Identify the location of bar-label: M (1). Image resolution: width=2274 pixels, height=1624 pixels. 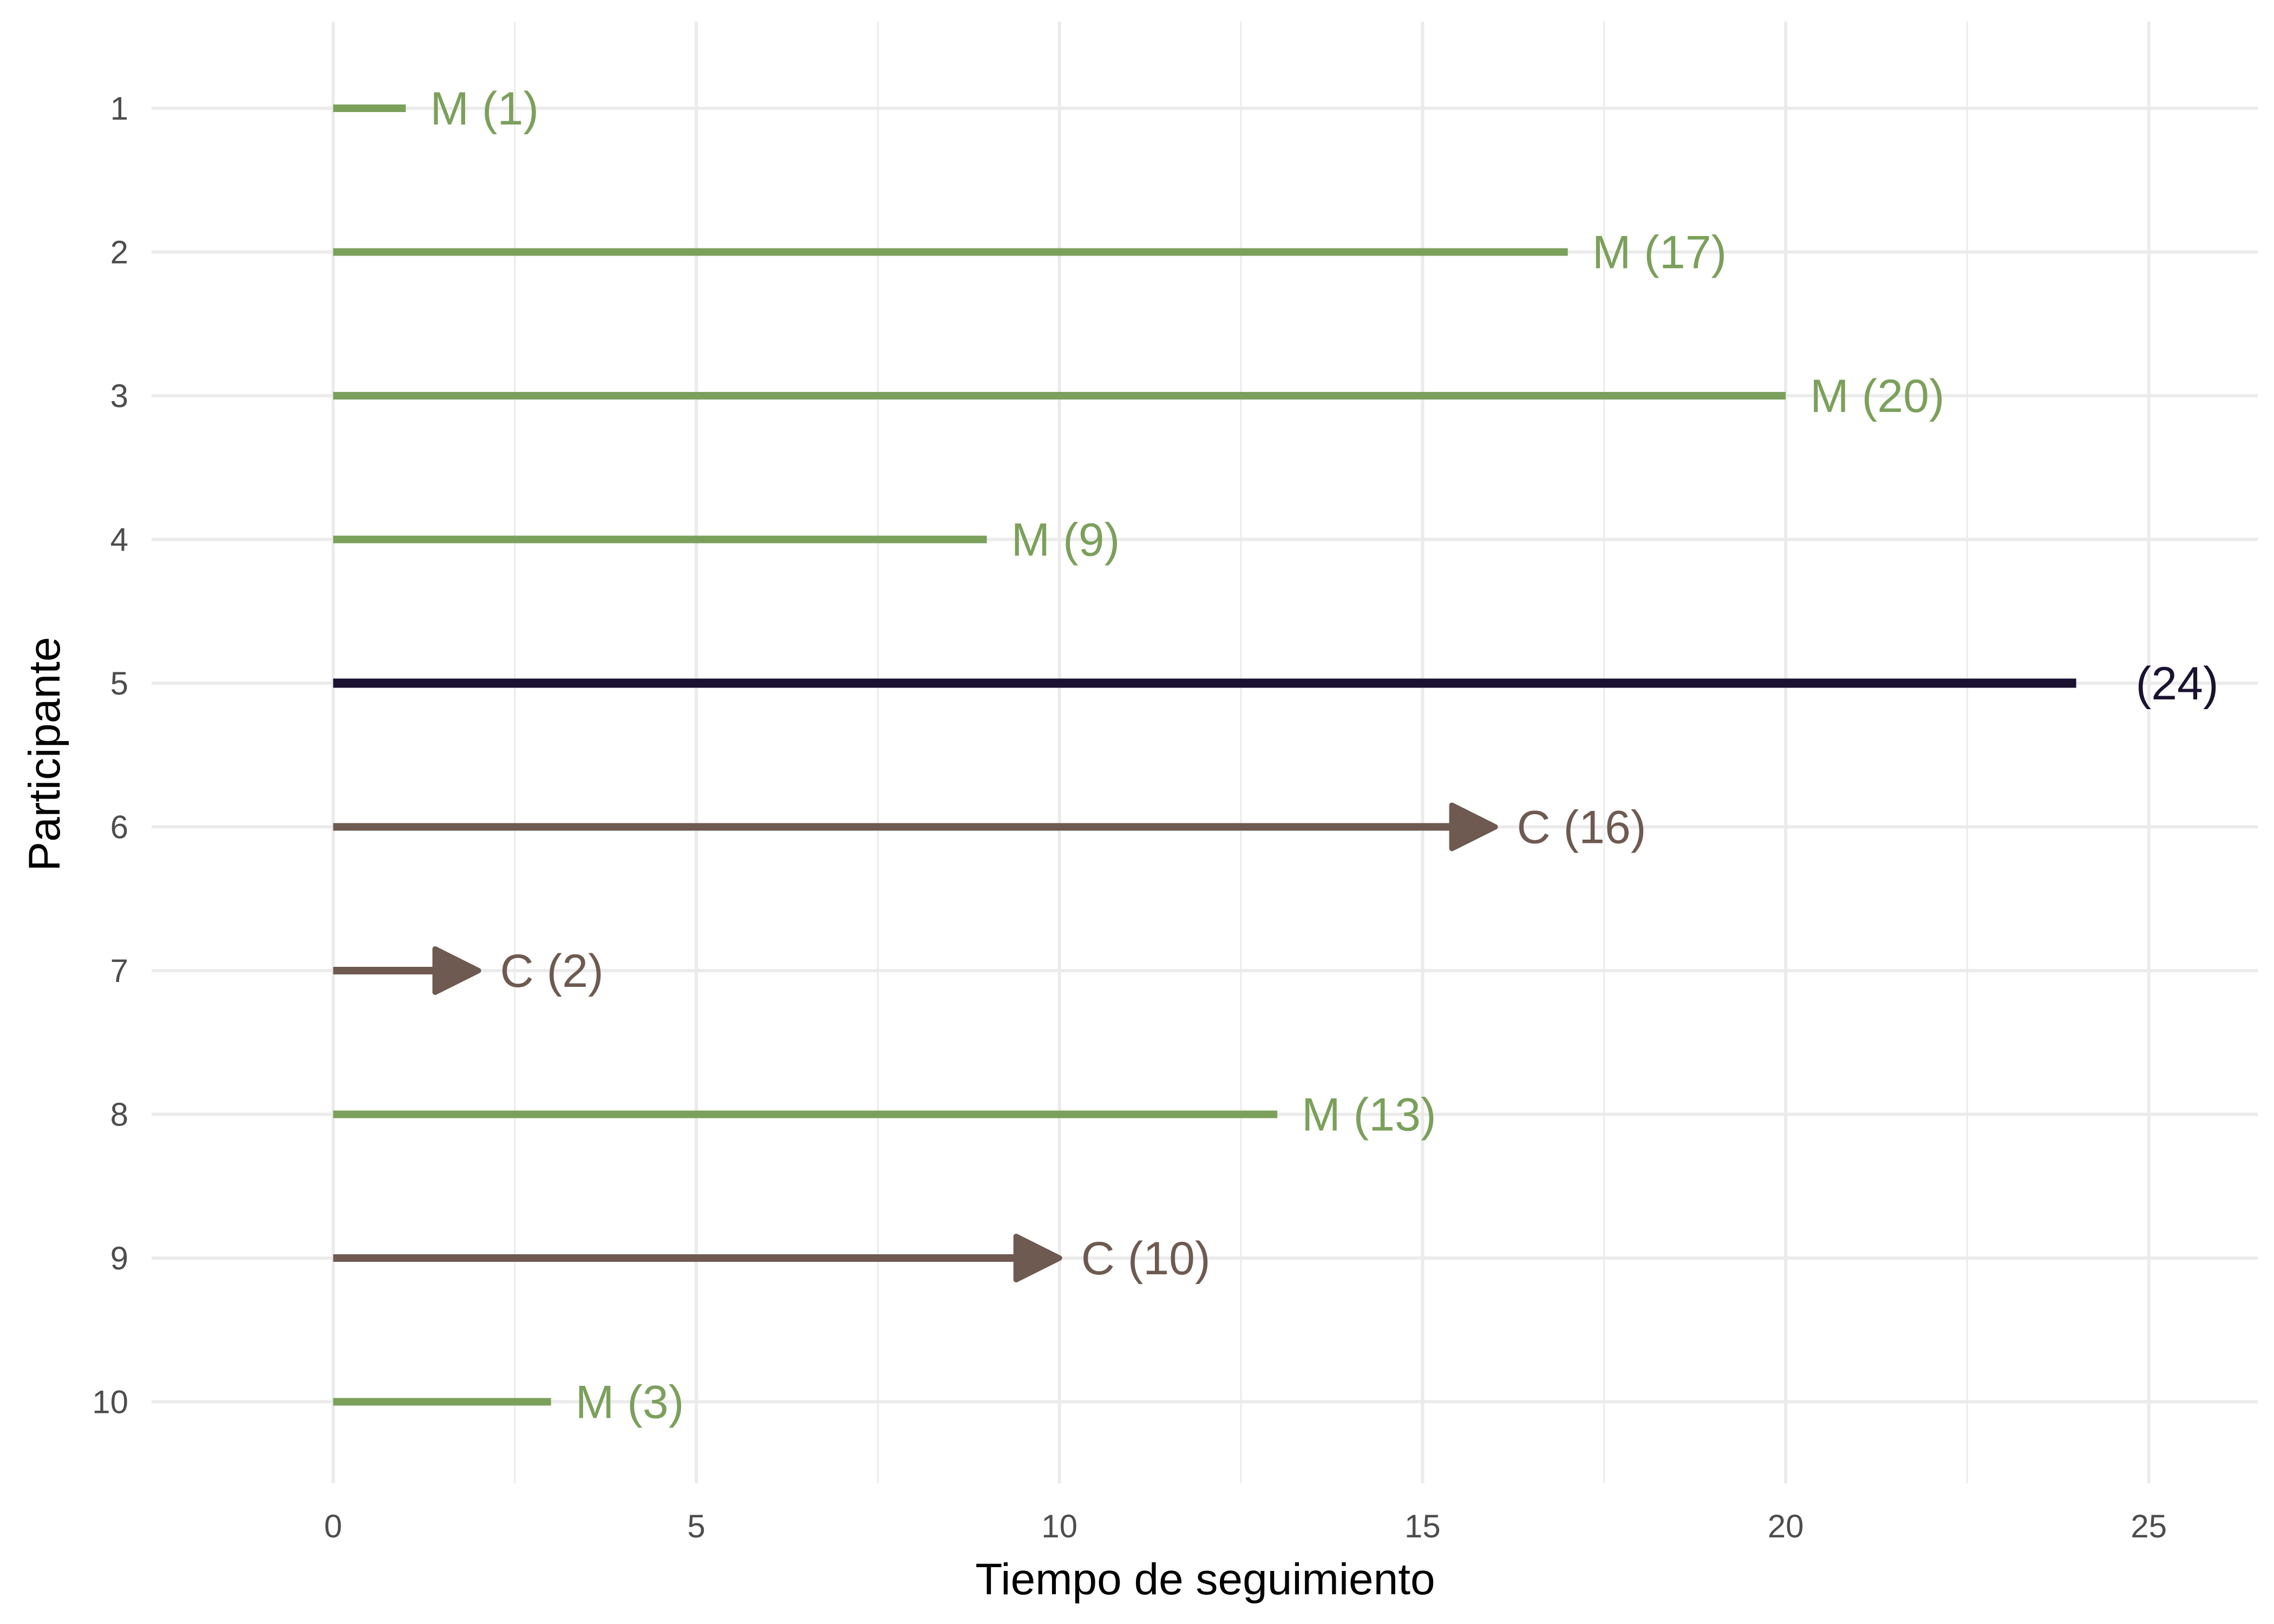
(485, 109).